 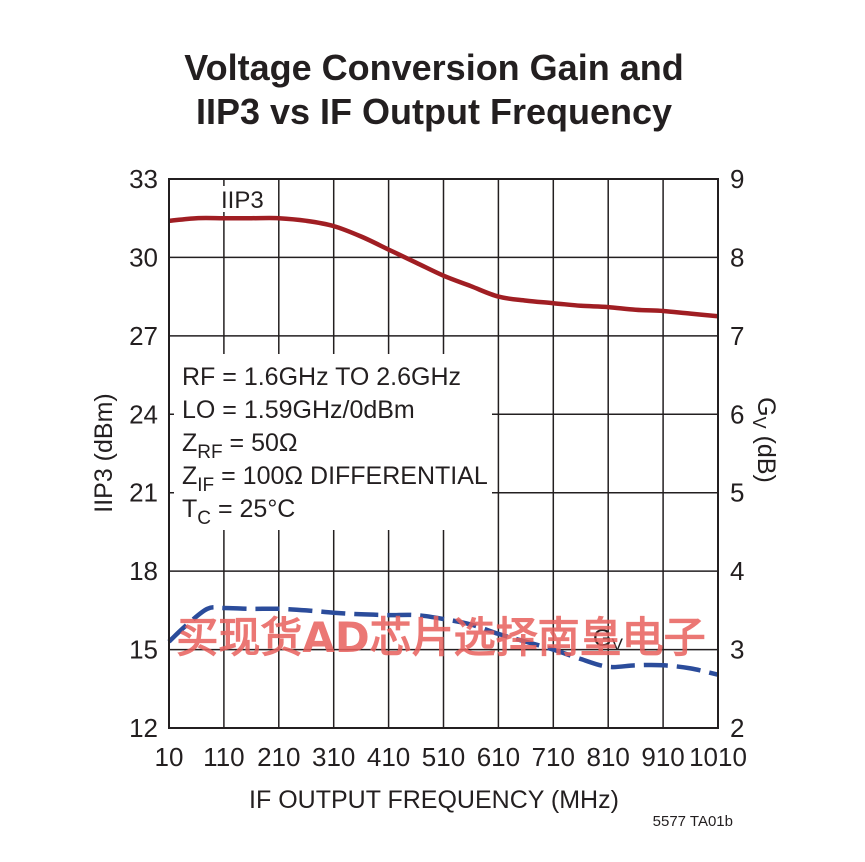 What do you see at coordinates (143, 571) in the screenshot?
I see `y-tick-label-left: 18` at bounding box center [143, 571].